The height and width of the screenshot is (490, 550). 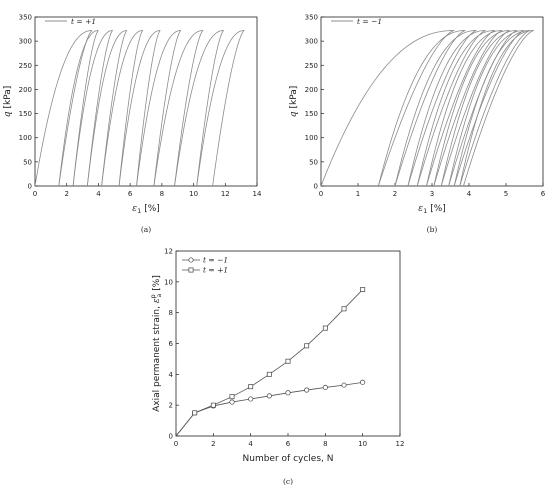 I want to click on legend-marker-circle, so click(x=191, y=260).